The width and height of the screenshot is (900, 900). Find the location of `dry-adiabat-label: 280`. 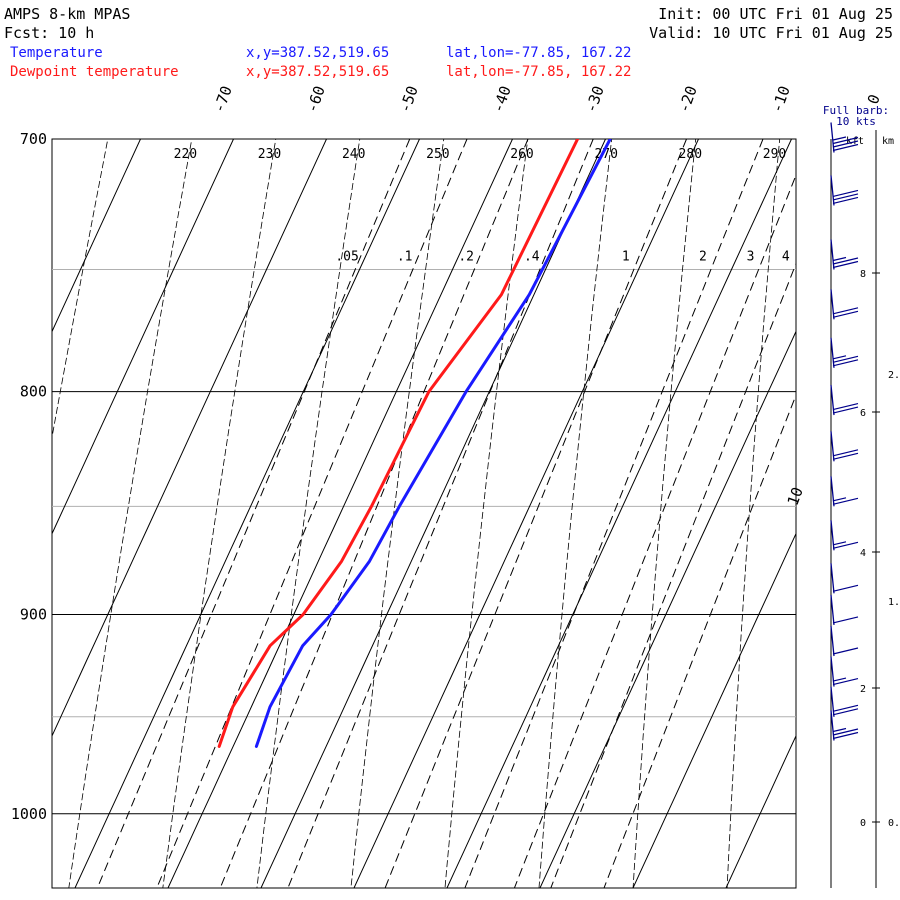

dry-adiabat-label: 280 is located at coordinates (690, 154).